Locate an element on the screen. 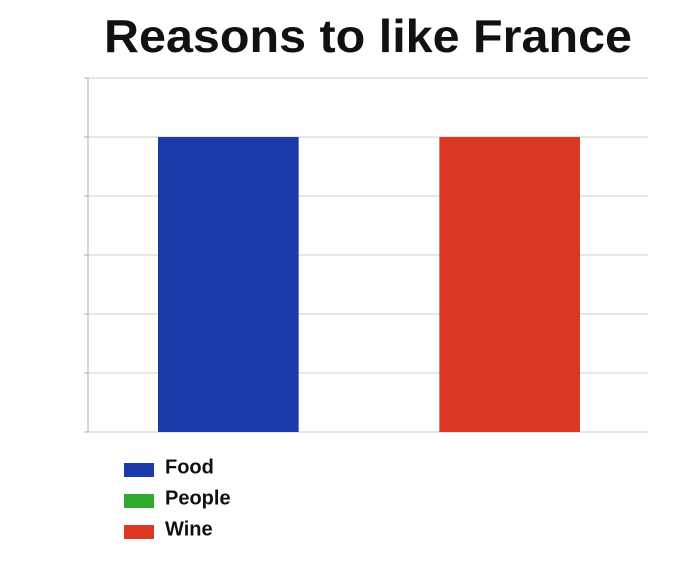  legend-label: Wine is located at coordinates (189, 529).